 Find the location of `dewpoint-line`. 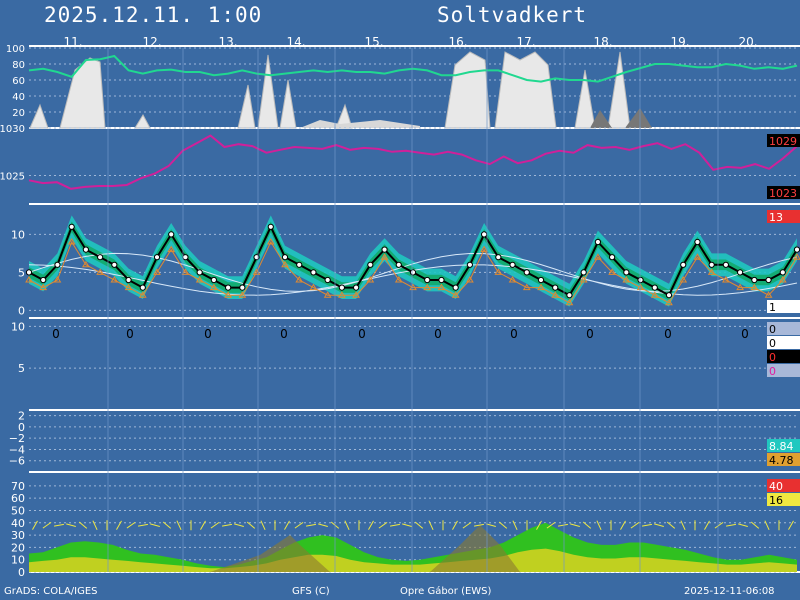

dewpoint-line is located at coordinates (413, 272).